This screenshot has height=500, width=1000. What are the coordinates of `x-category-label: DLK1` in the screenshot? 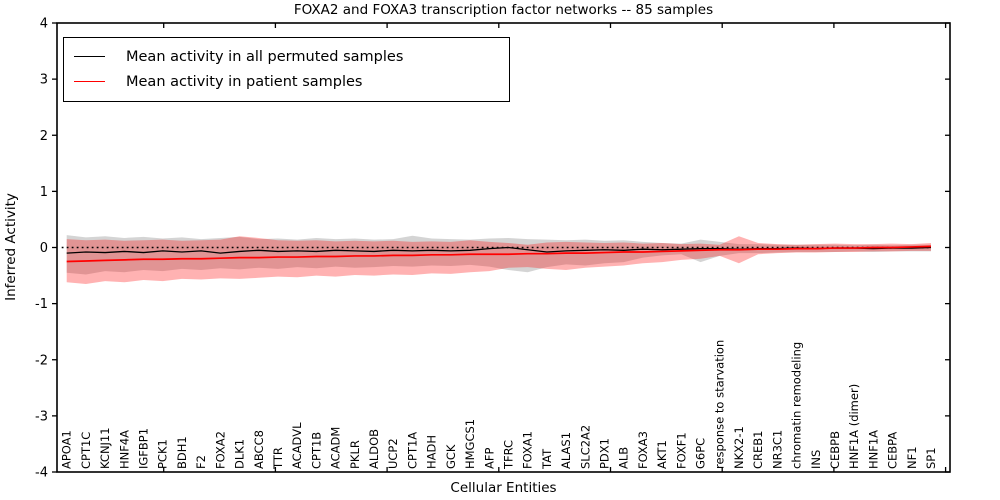 It's located at (240, 454).